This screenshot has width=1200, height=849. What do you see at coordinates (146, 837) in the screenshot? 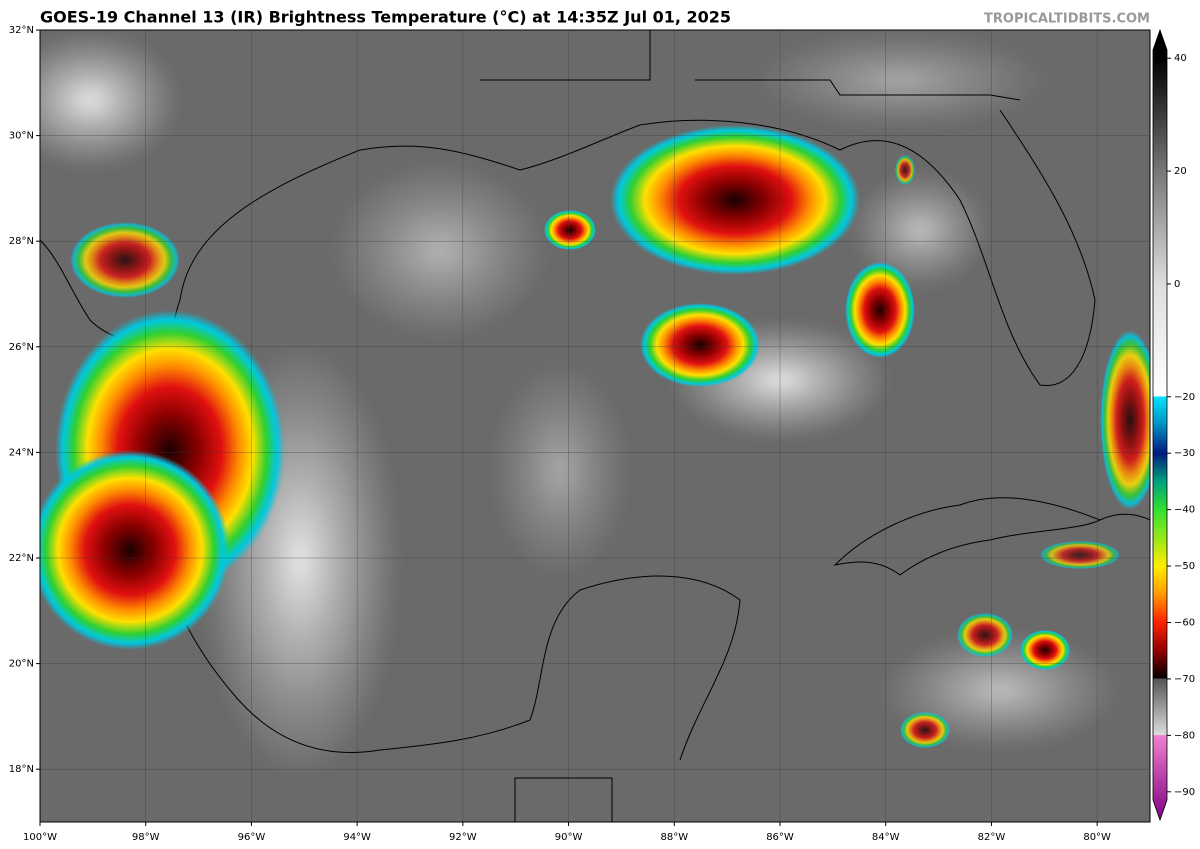
I see `lon-label: 98°W` at bounding box center [146, 837].